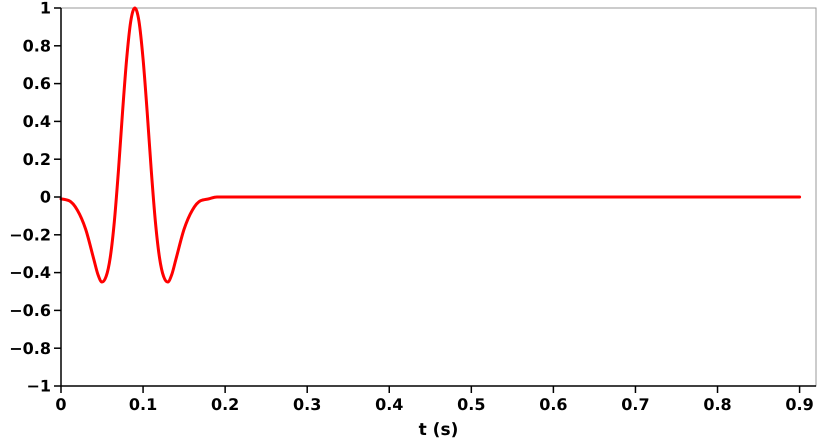 This screenshot has width=818, height=441. Describe the element at coordinates (471, 404) in the screenshot. I see `x-tick-label: 0.5` at that location.